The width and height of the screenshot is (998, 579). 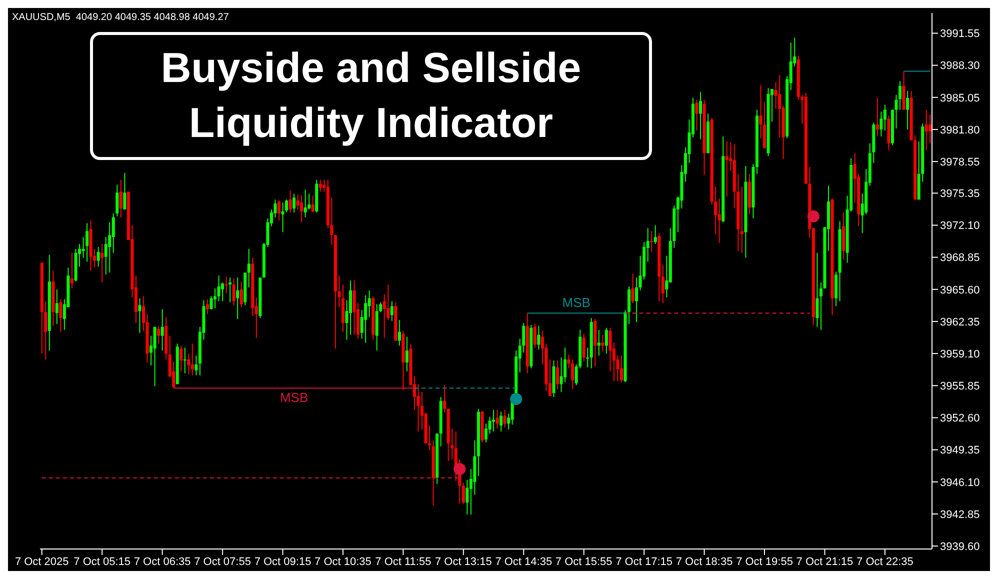 What do you see at coordinates (960, 322) in the screenshot?
I see `y-tick-label: 3962.35` at bounding box center [960, 322].